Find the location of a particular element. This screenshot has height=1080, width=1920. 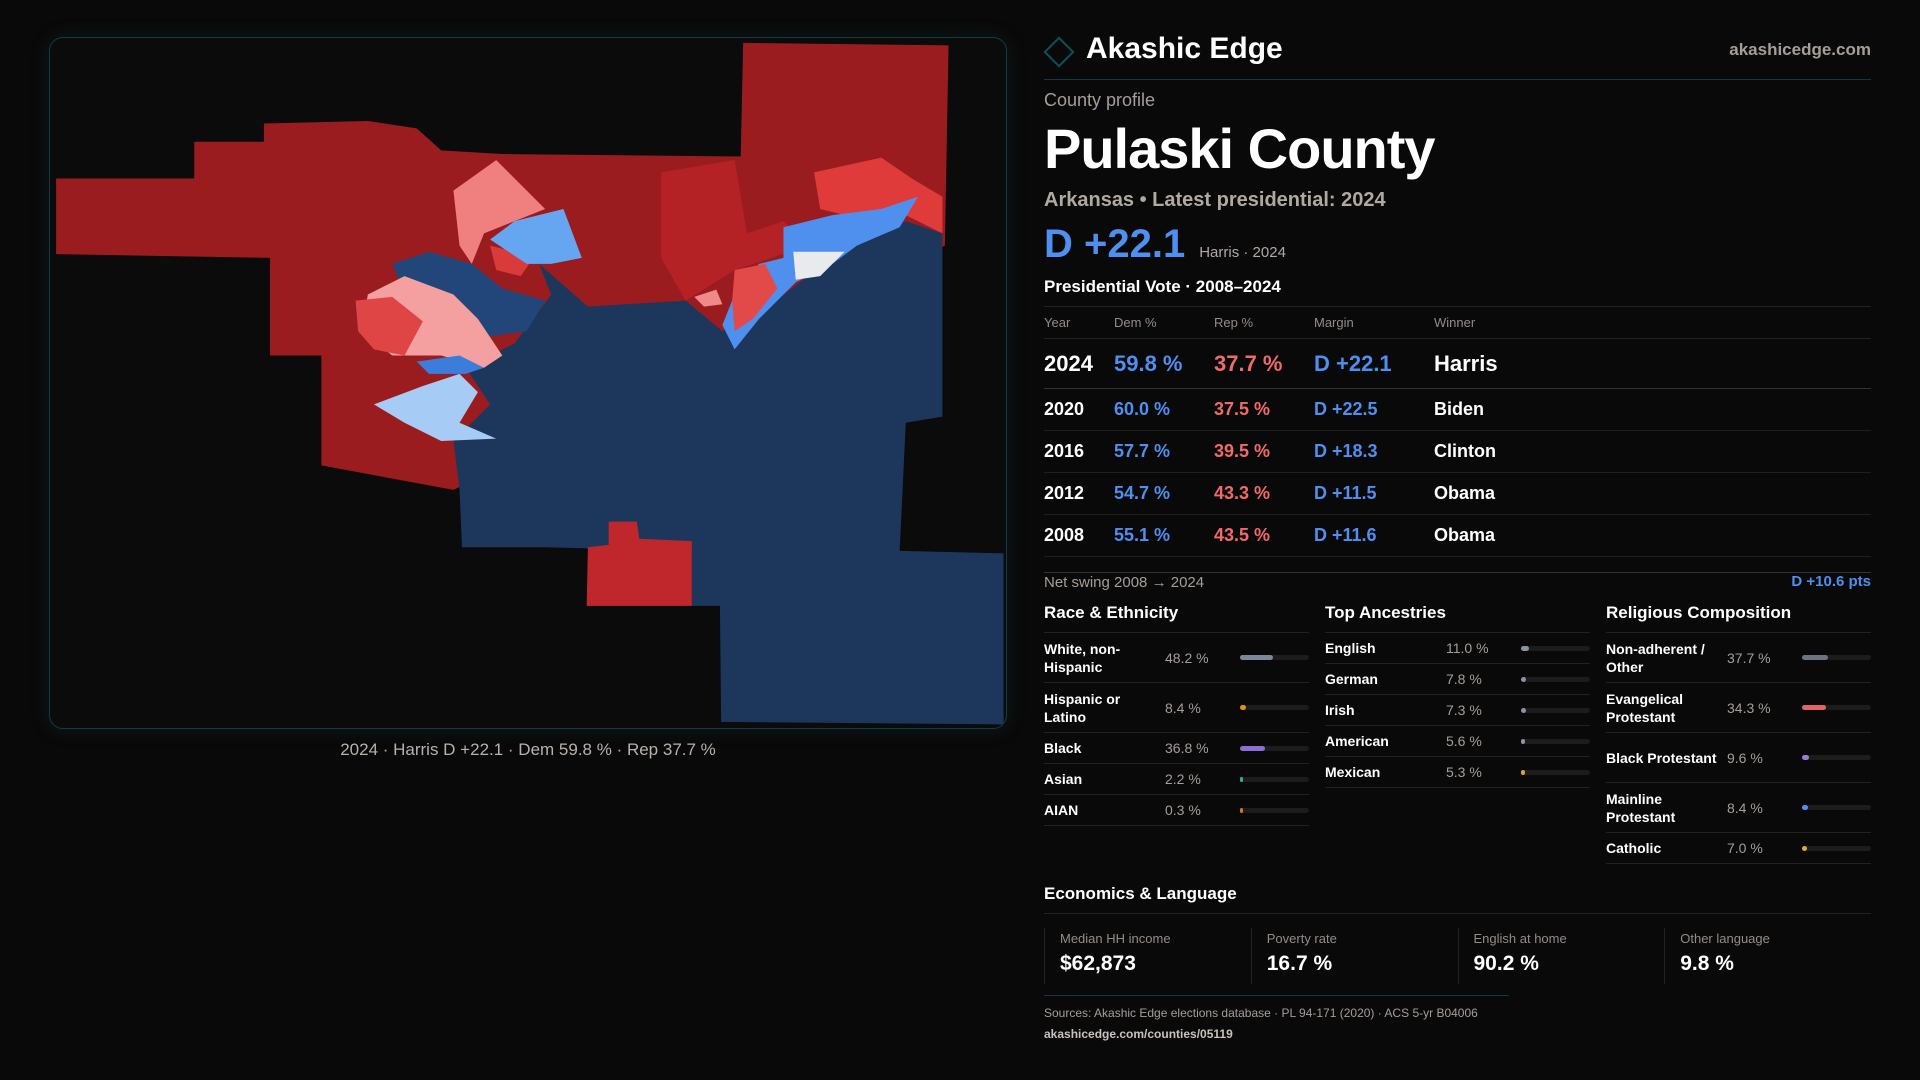

column-header: Dem % is located at coordinates (1164, 322).